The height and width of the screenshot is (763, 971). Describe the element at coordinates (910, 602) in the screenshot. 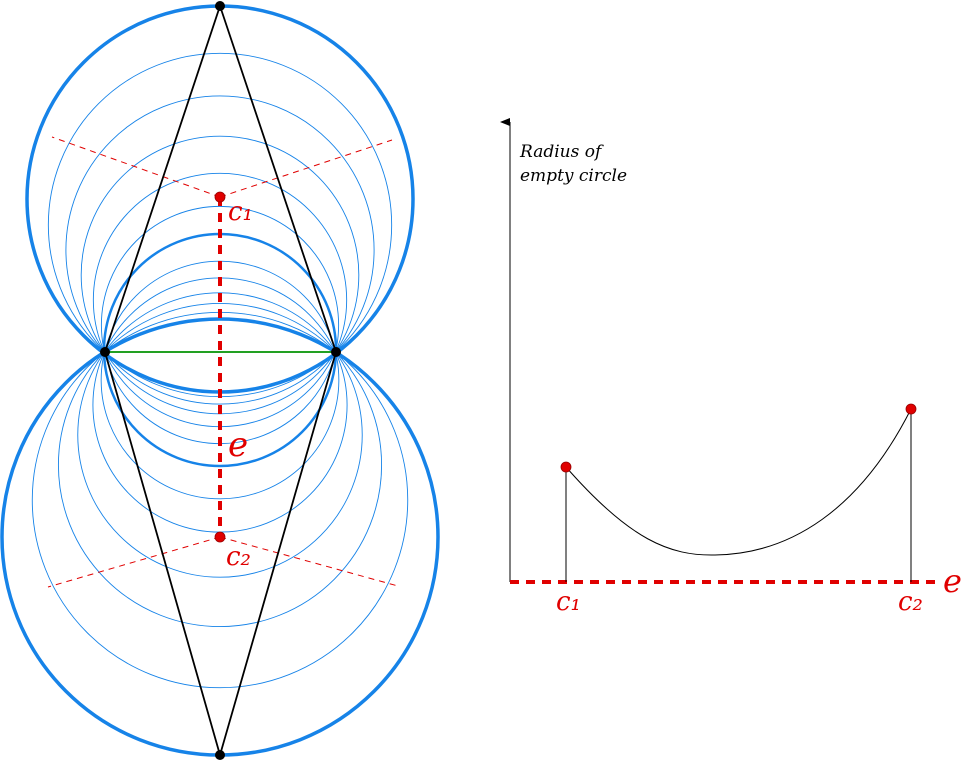

I see `x-label: c₂` at that location.